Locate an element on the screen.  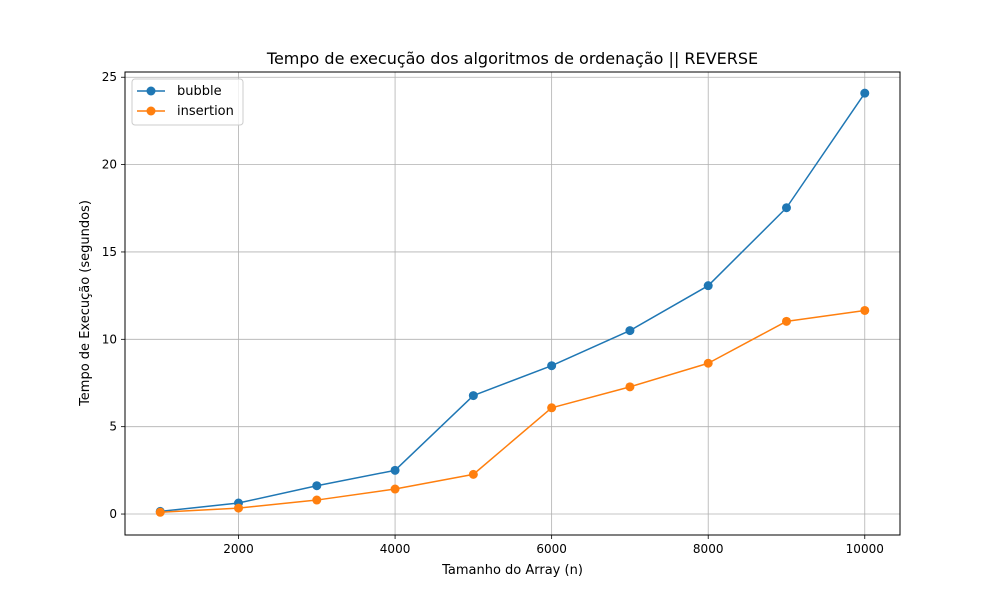
y-tick-label: 5 is located at coordinates (113, 427).